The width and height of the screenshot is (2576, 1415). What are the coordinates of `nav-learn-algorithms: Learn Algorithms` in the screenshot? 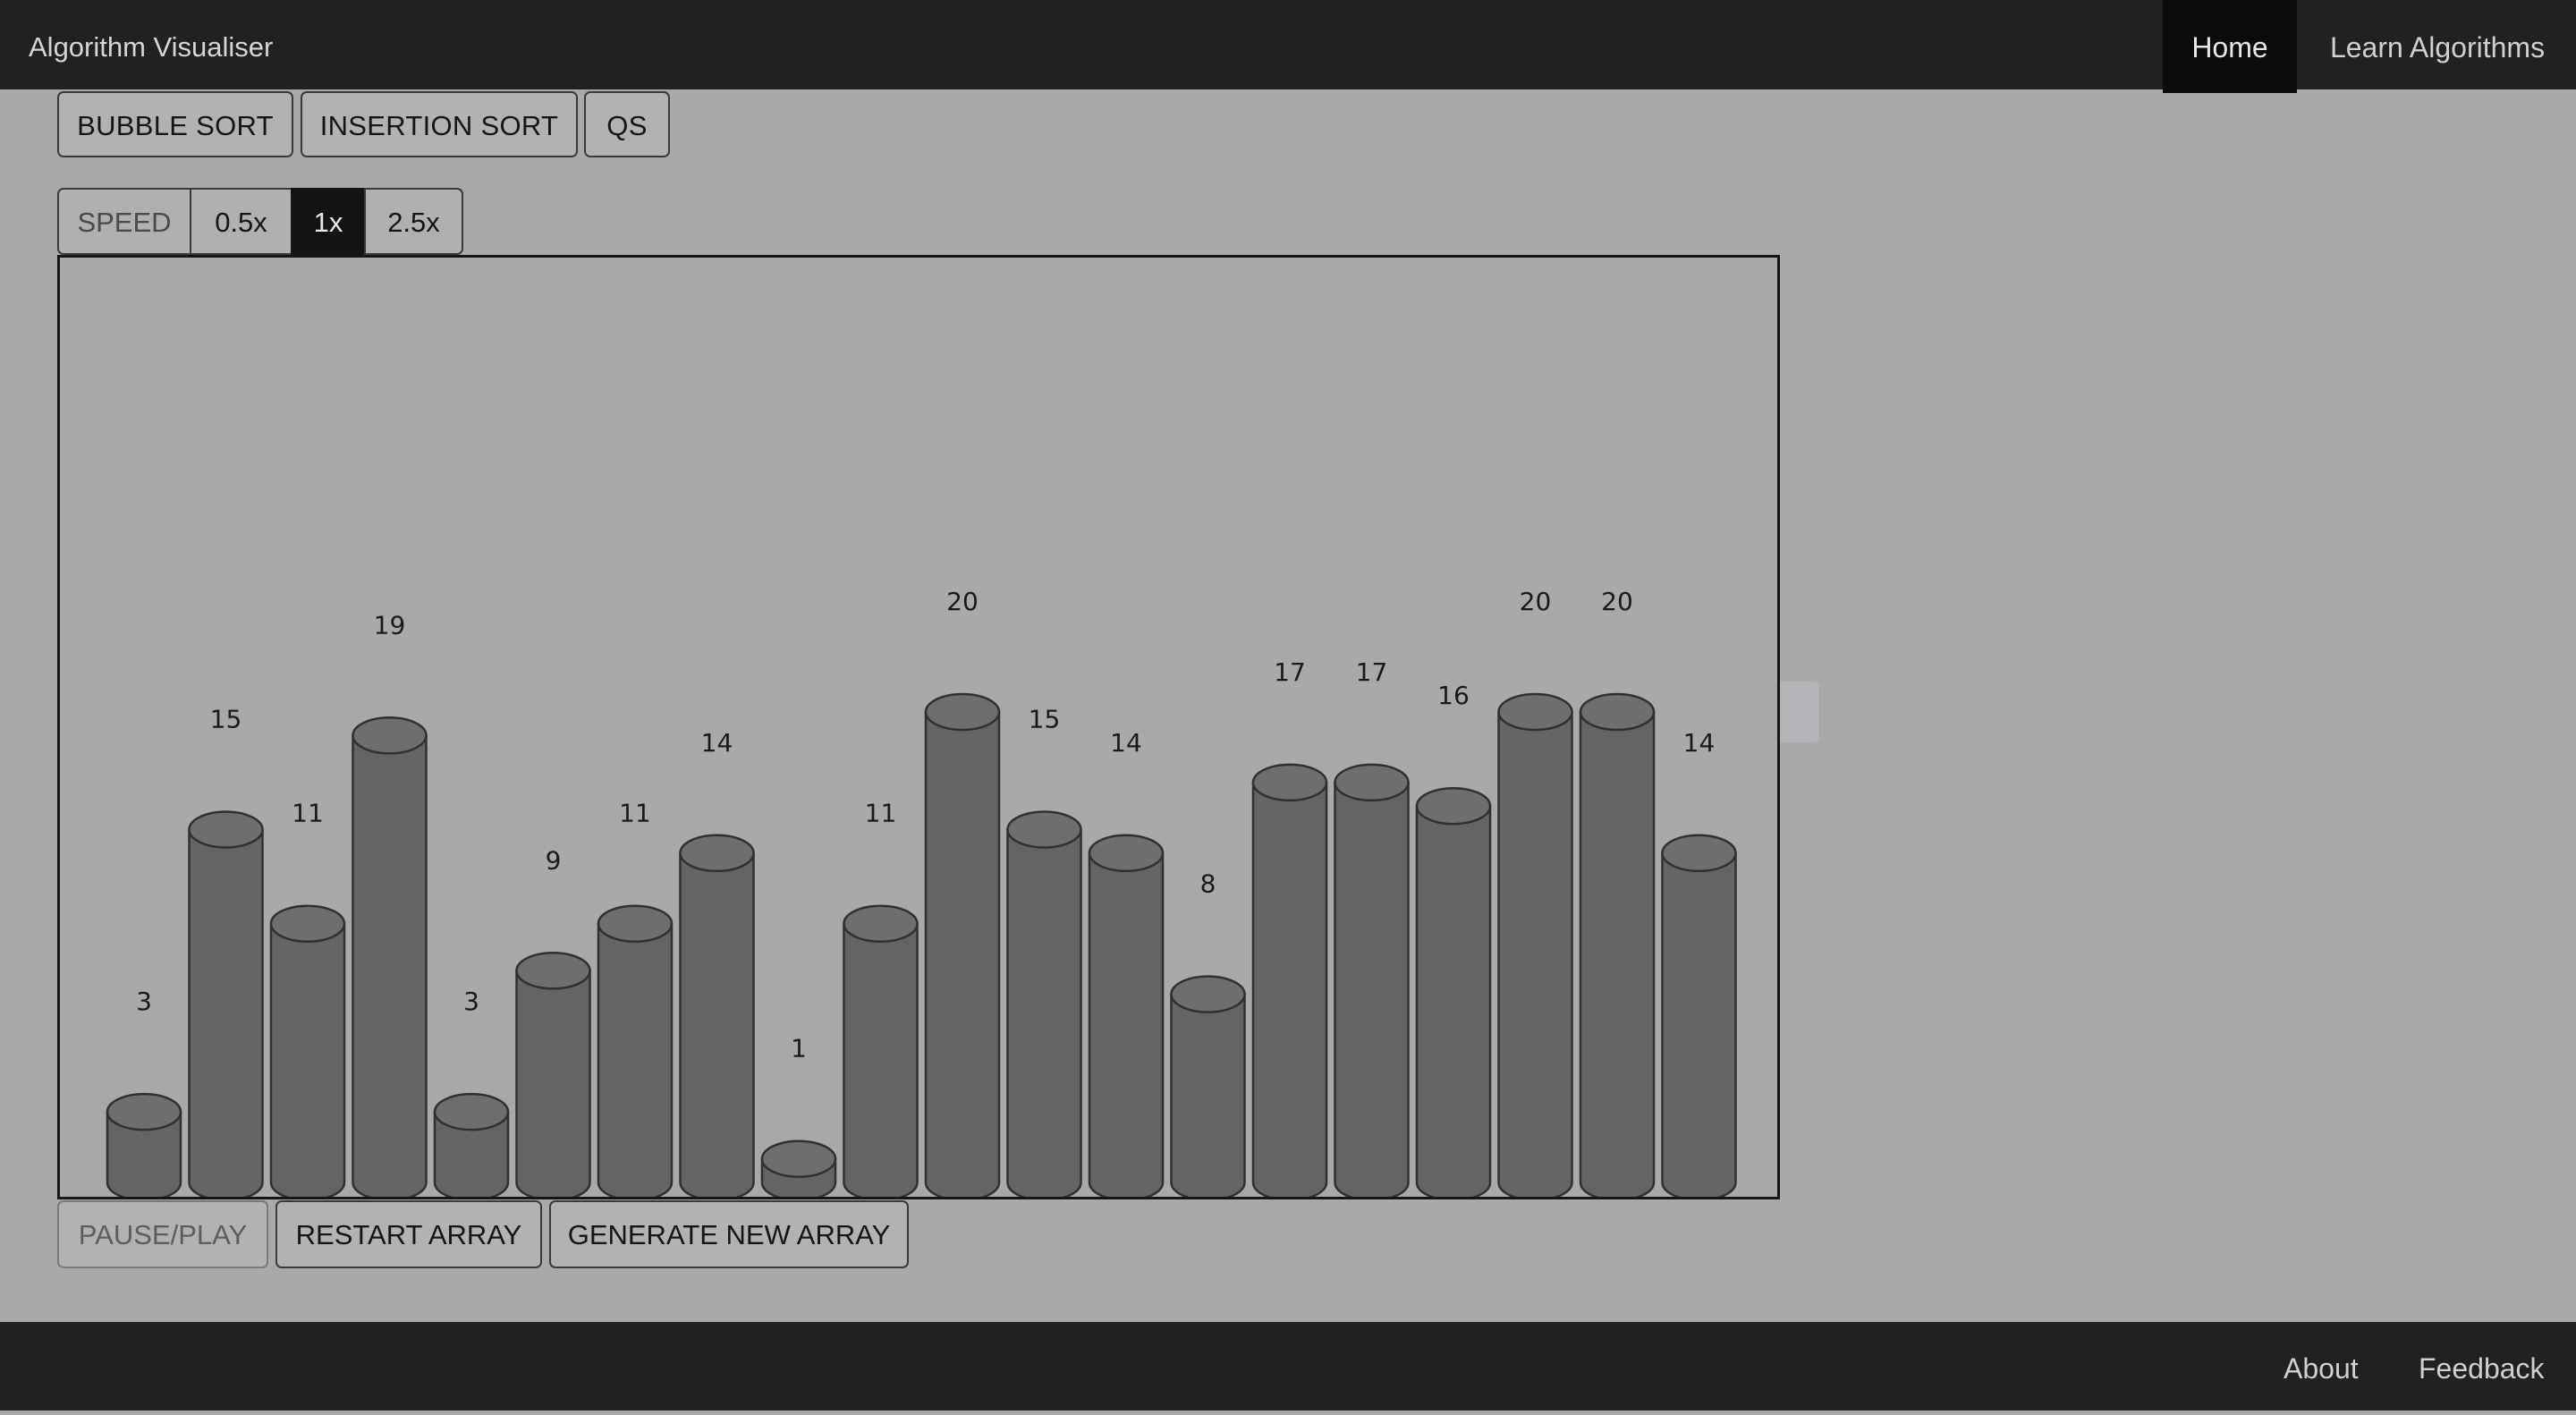 It's located at (2437, 47).